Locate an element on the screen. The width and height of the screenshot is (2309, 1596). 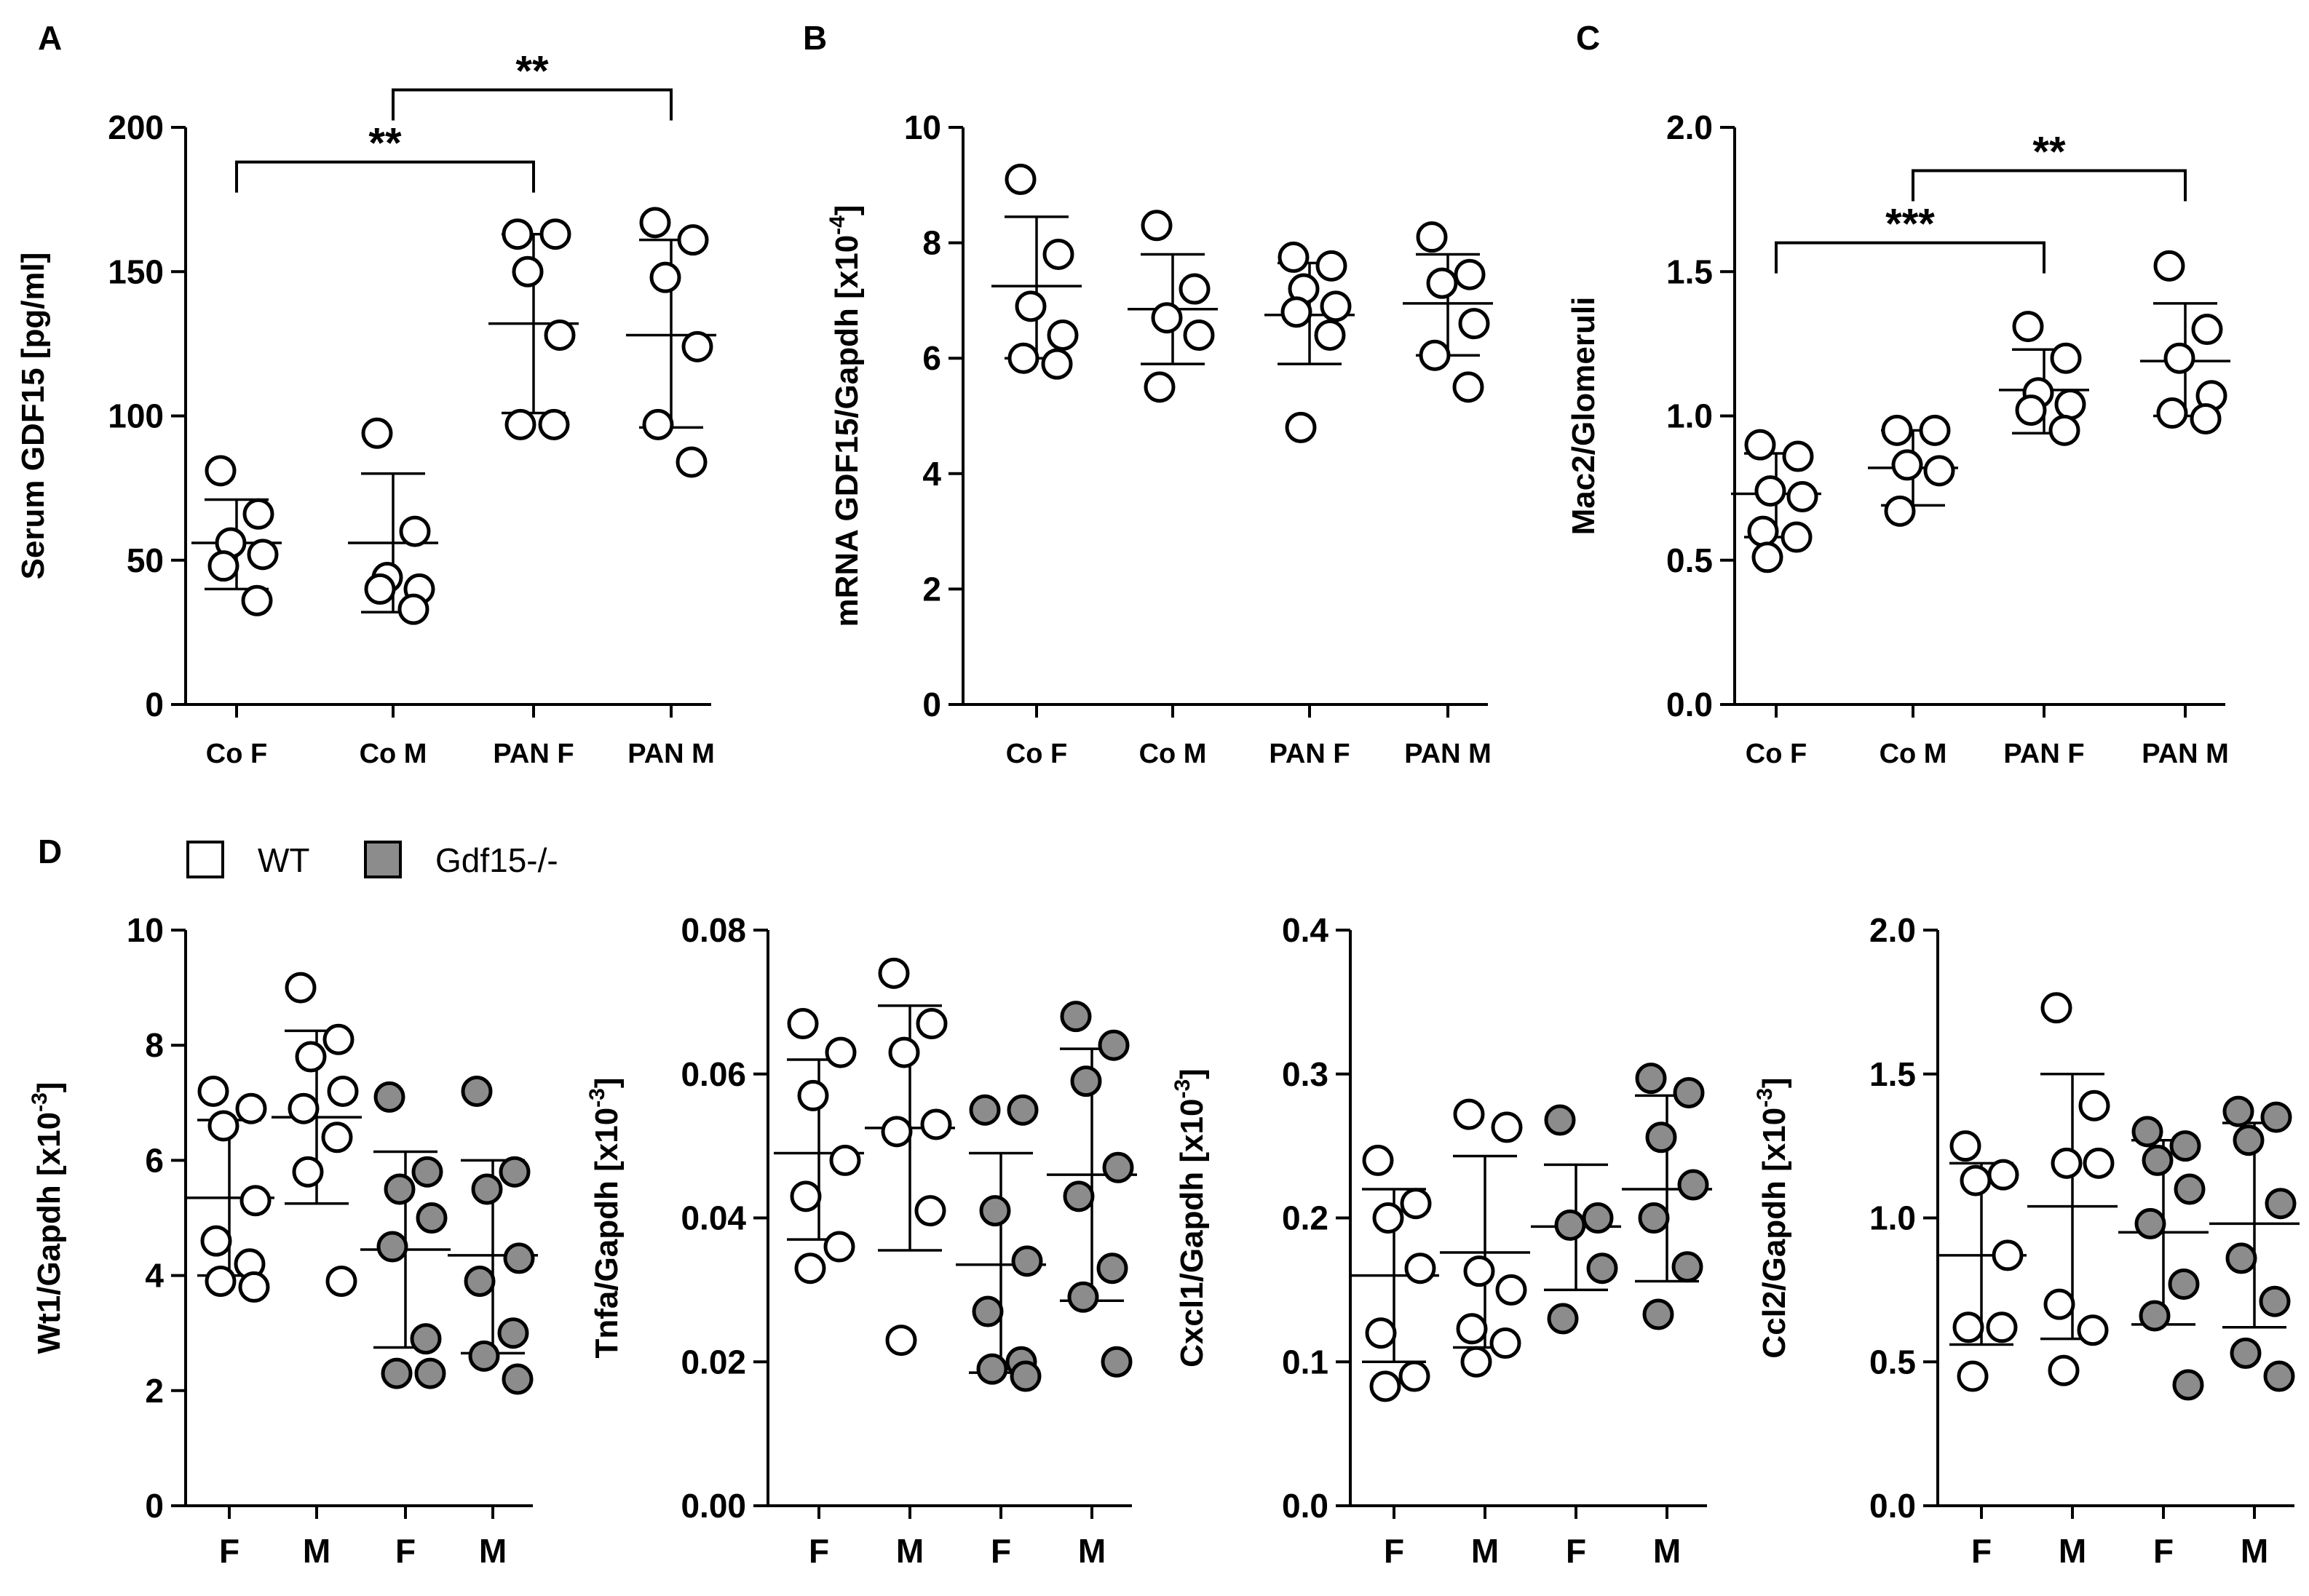
x-category-label: Co M is located at coordinates (1173, 754).